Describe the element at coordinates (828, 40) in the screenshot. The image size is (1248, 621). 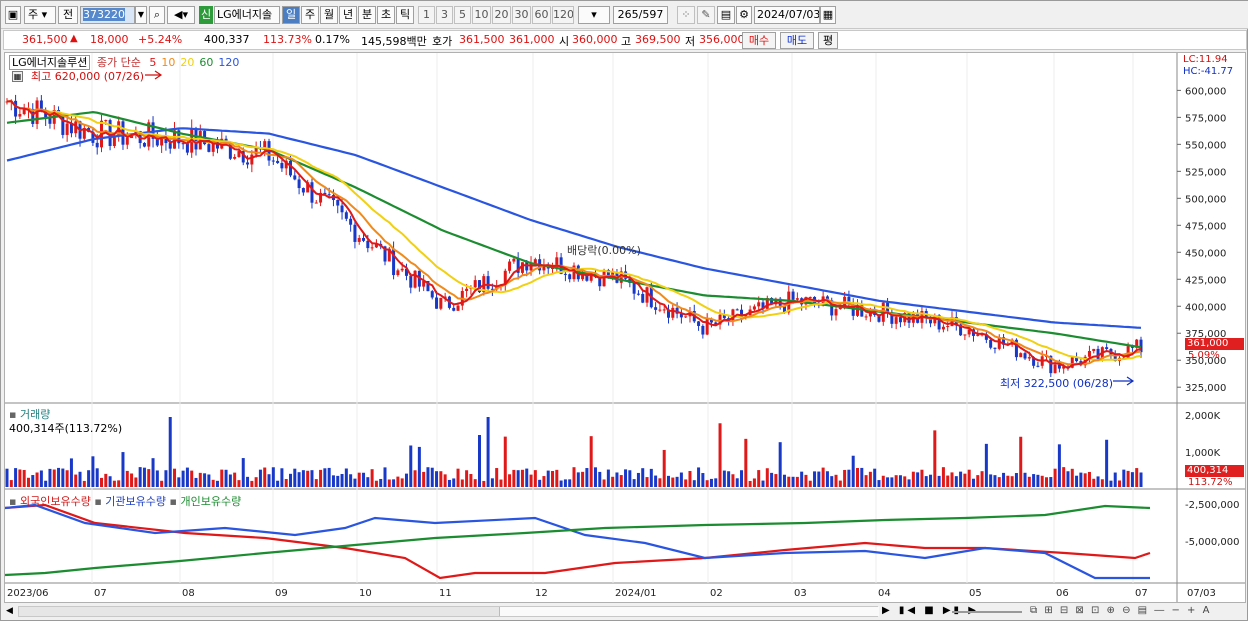
I see `eval-button: 평` at that location.